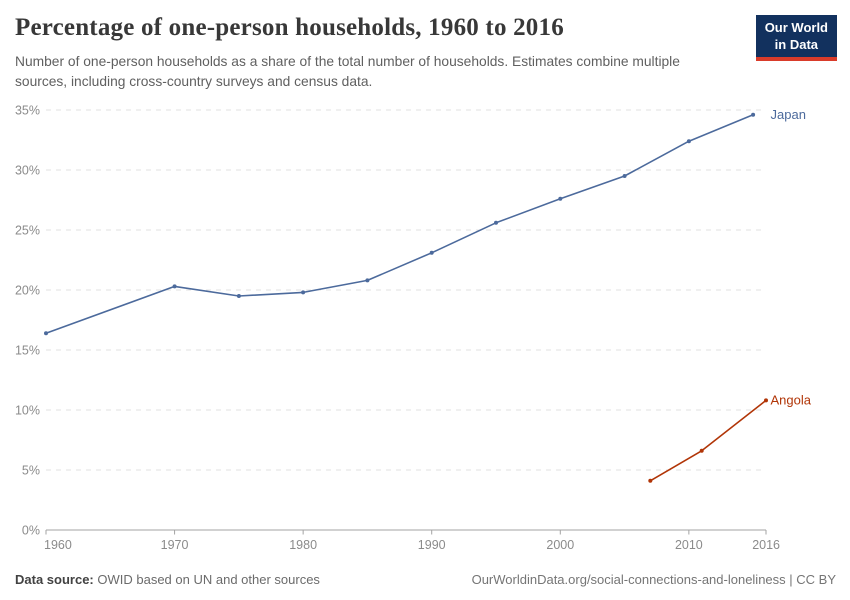  I want to click on y-tick-label: 20%, so click(27, 291).